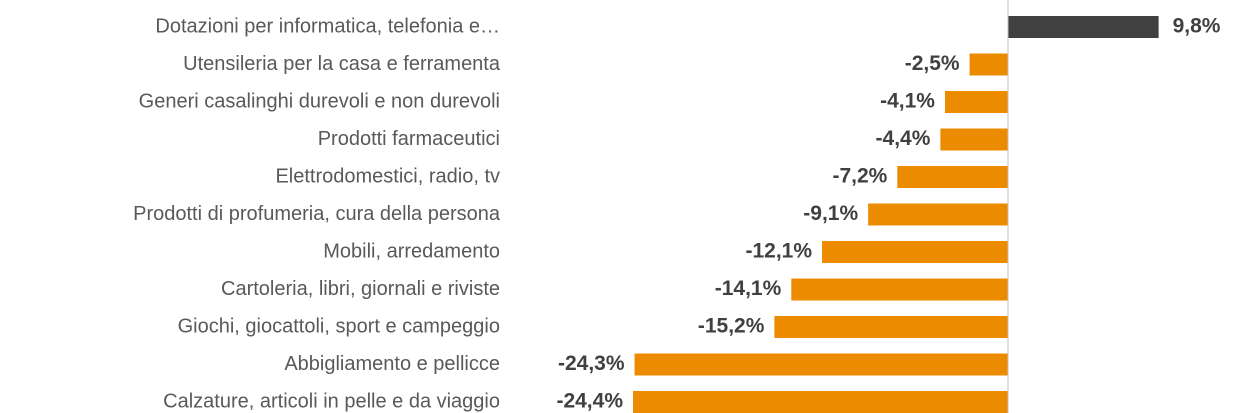 The width and height of the screenshot is (1235, 413). I want to click on category-label: Cartoleria, libri, giornali e riviste, so click(360, 289).